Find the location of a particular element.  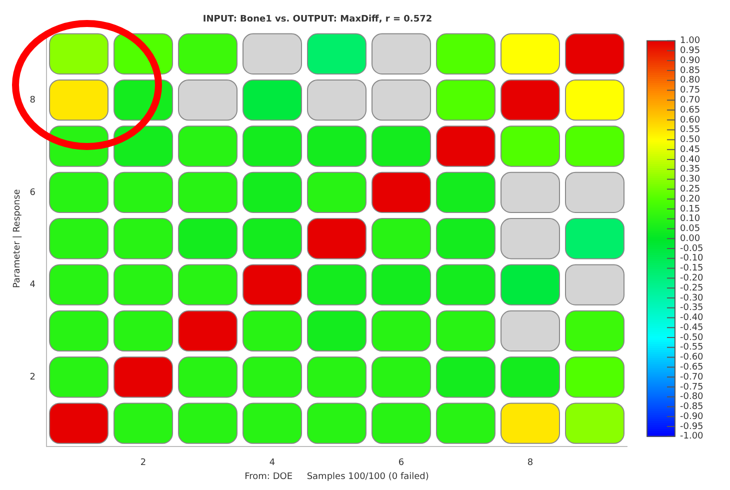

color-bar-label: -0.80 is located at coordinates (692, 397).